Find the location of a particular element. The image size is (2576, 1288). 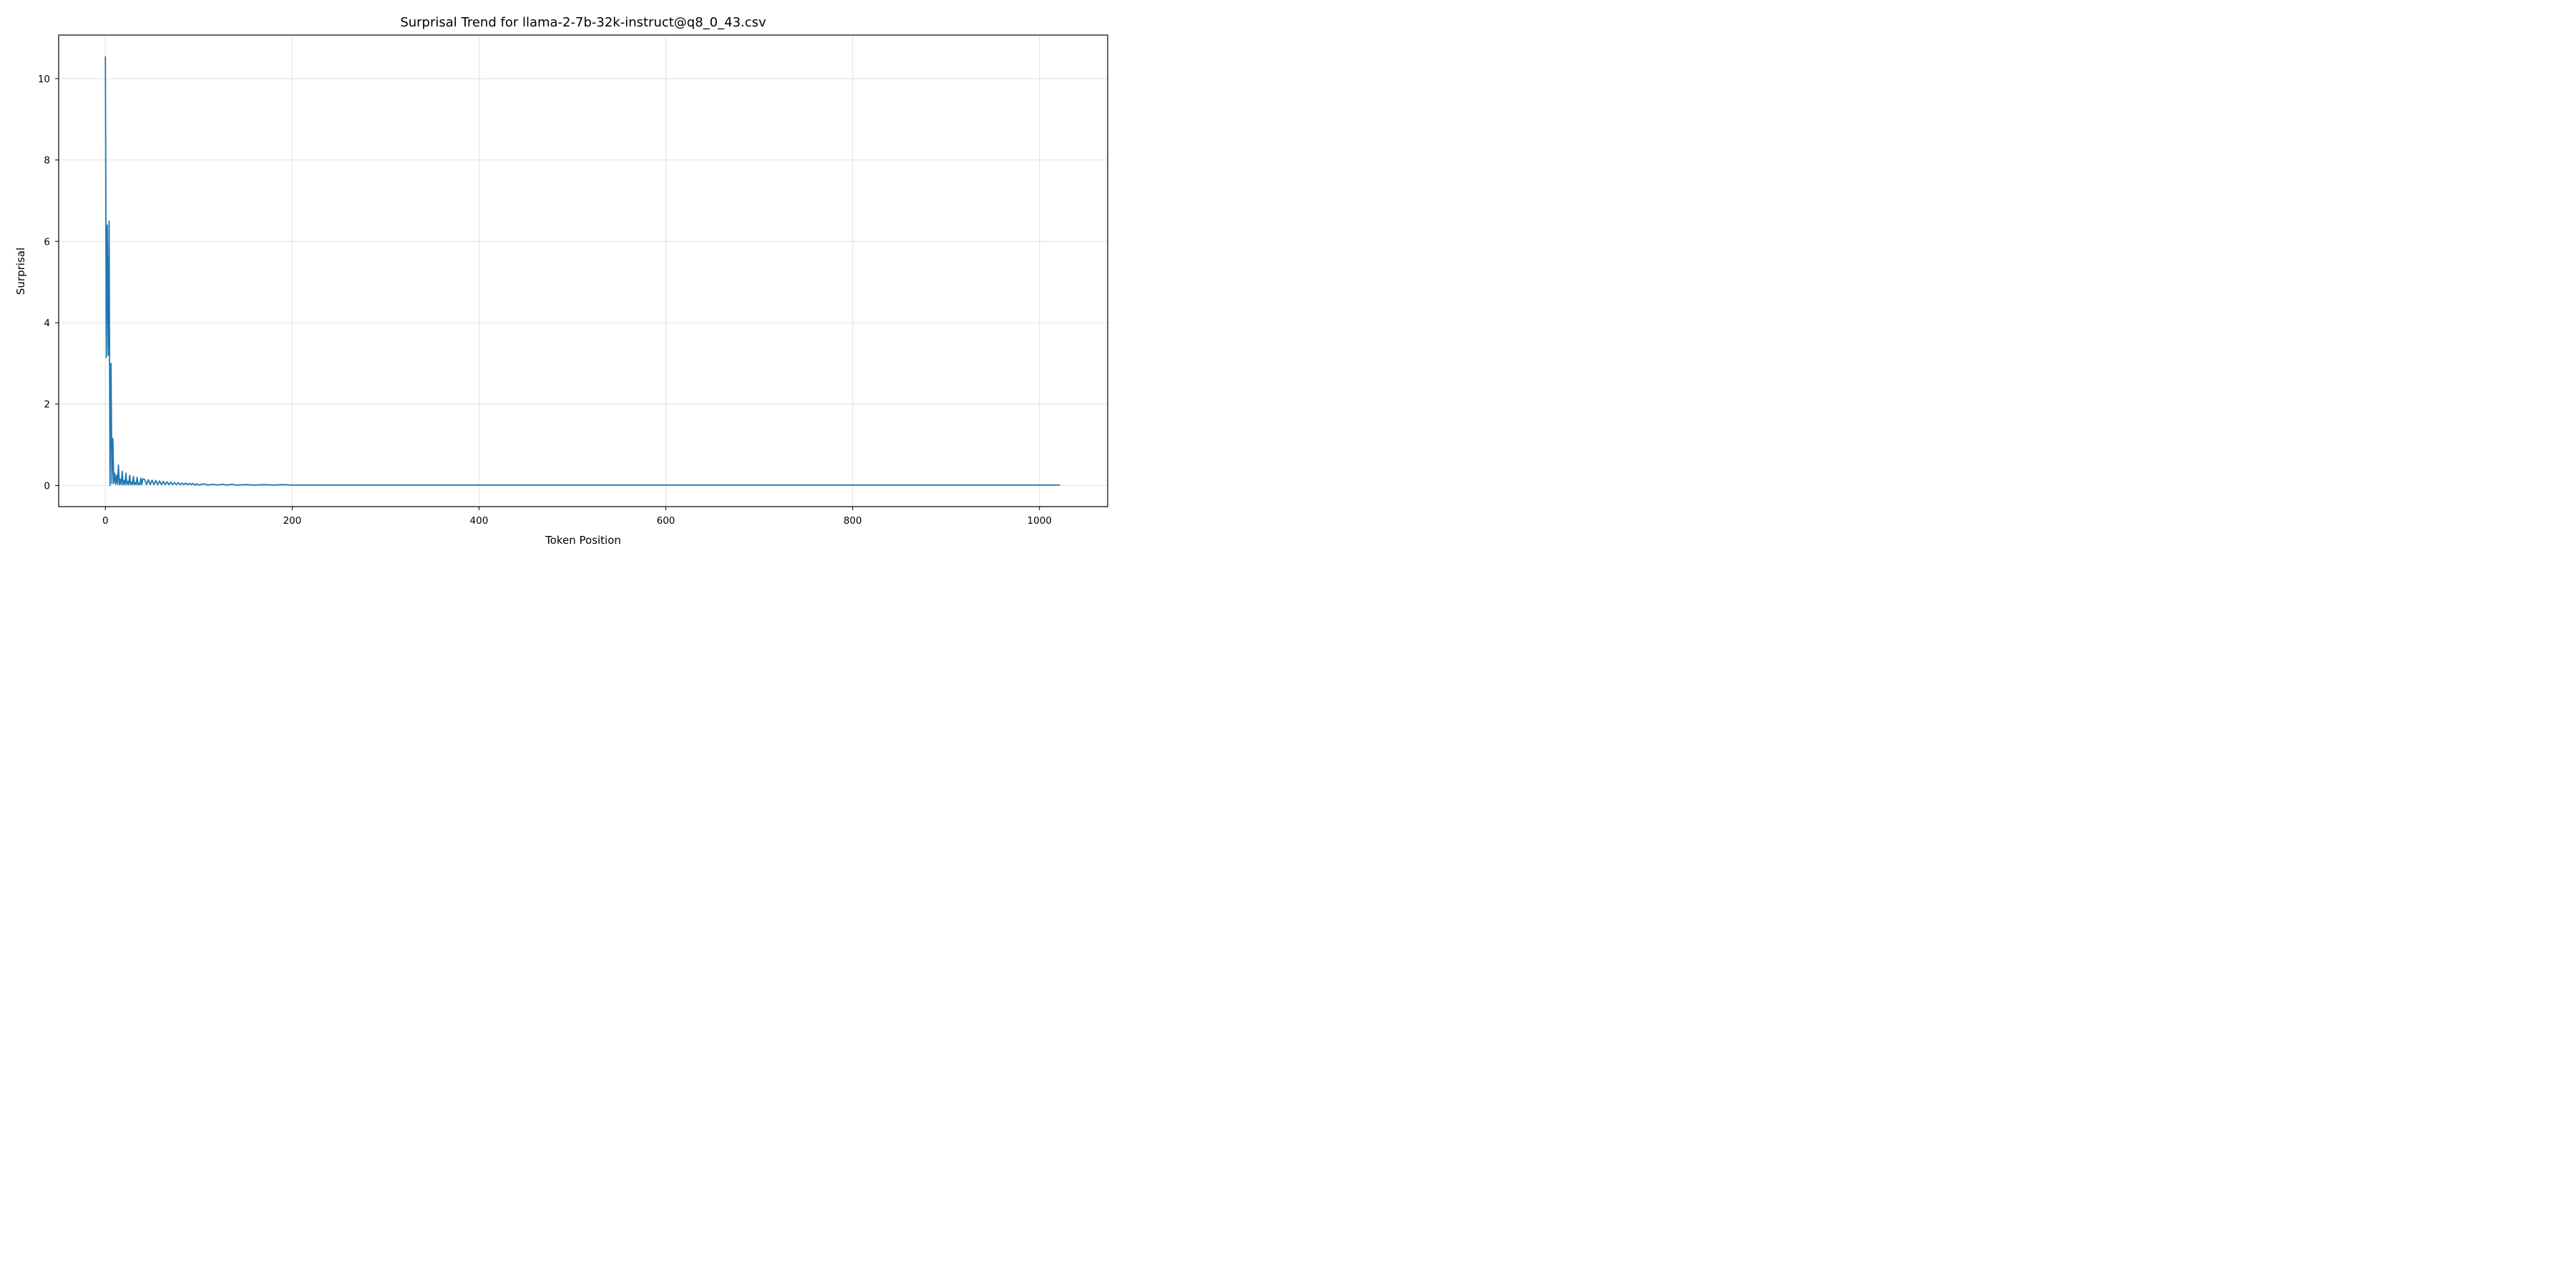

x-tick-label: 1000 is located at coordinates (1040, 521).